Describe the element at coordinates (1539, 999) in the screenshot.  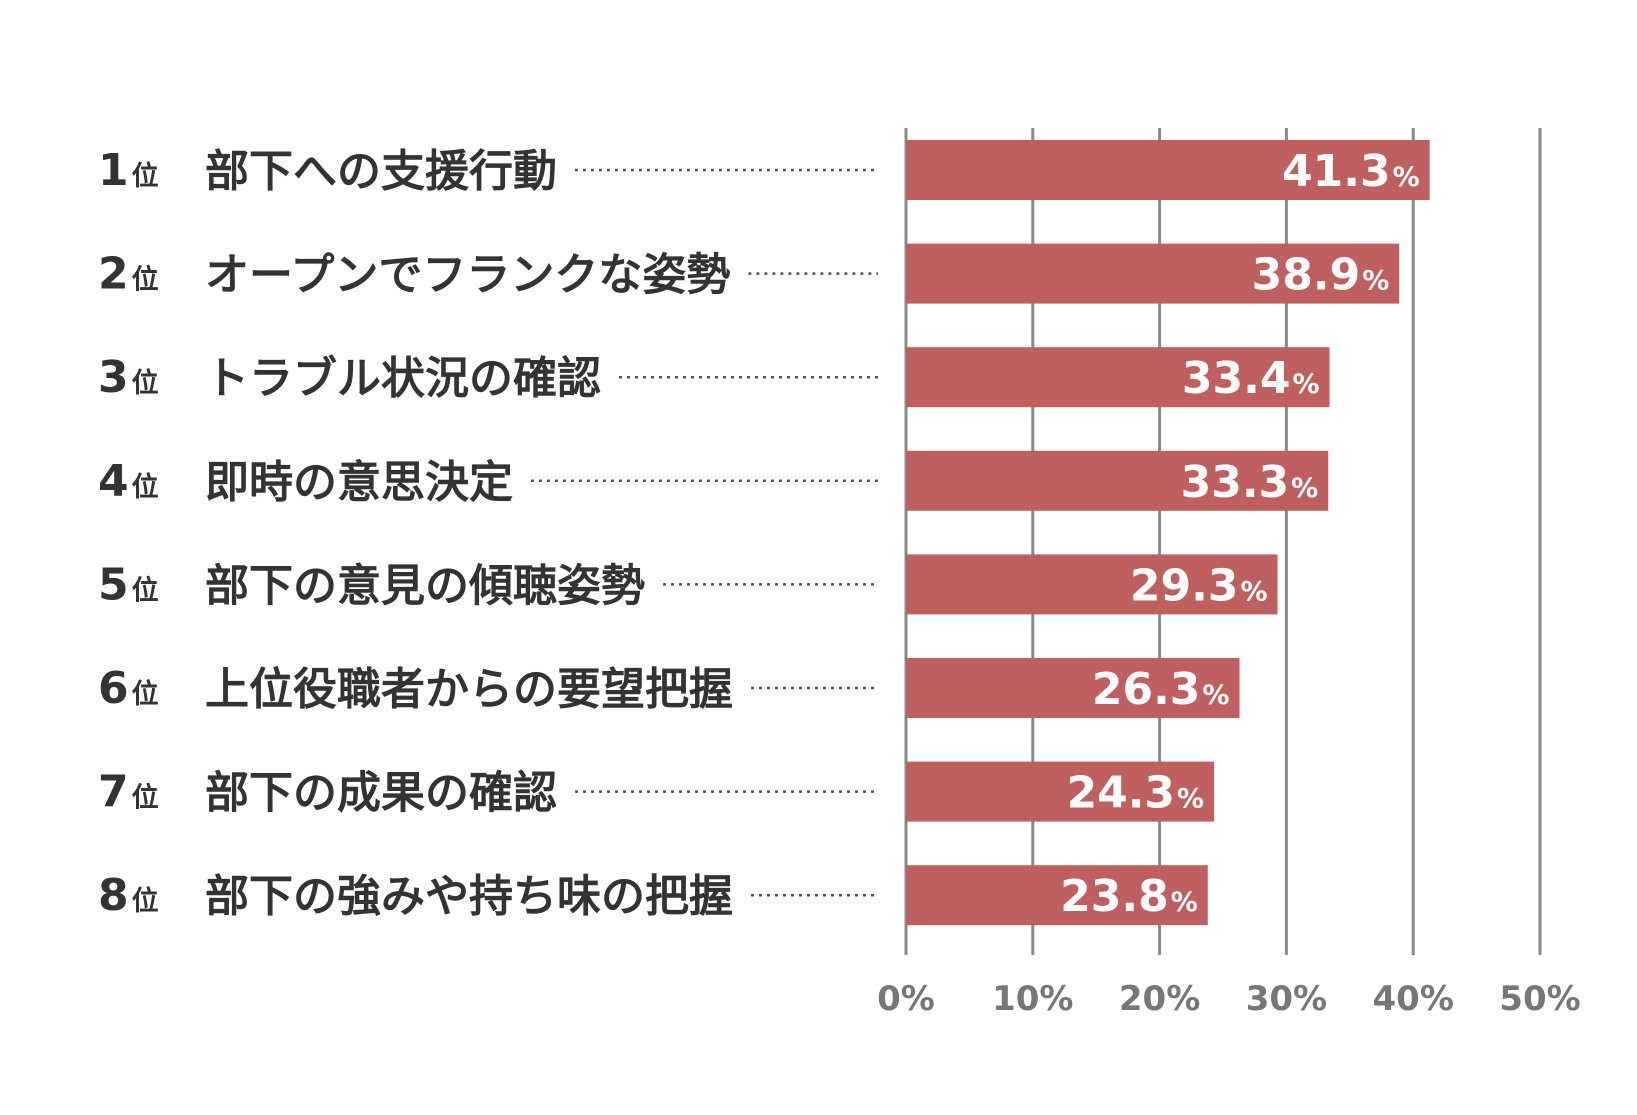
I see `x-tick-label: 50%` at that location.